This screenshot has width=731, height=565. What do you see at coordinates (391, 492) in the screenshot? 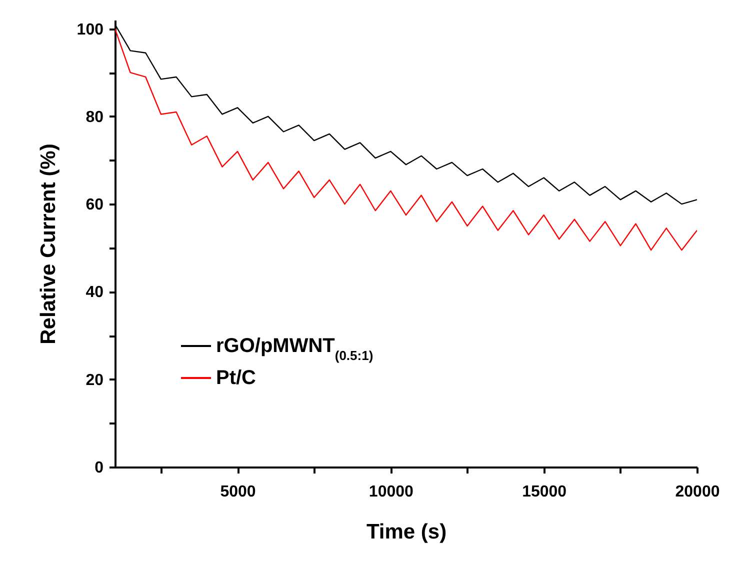
I see `x-tick-label: 10000` at bounding box center [391, 492].